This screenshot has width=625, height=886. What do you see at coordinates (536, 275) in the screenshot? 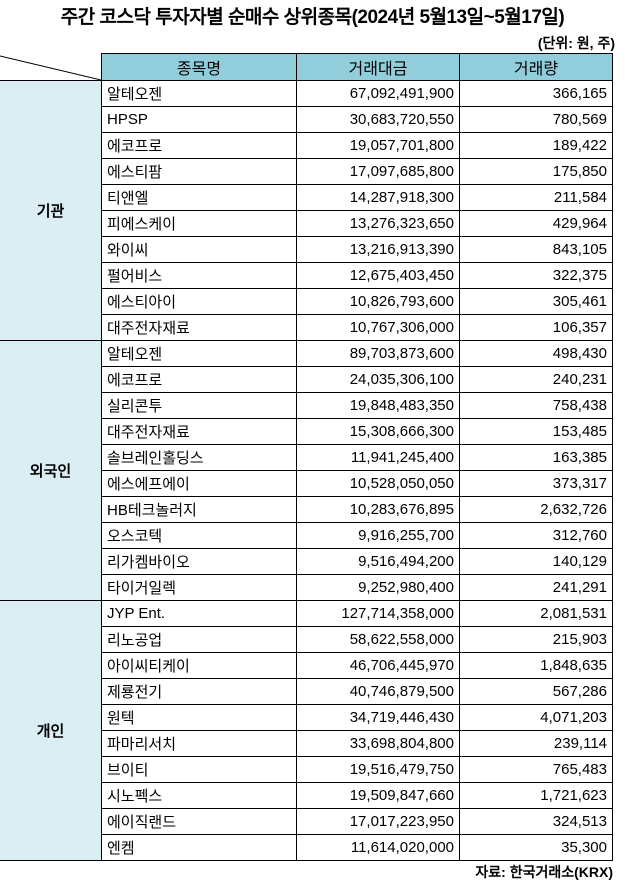
I see `trade-volume: 322,375` at bounding box center [536, 275].